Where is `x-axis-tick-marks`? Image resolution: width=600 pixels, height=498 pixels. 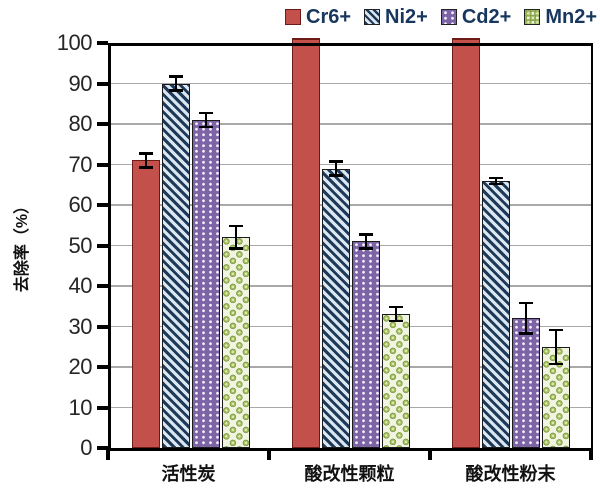
x-axis-tick-marks is located at coordinates (349, 454).